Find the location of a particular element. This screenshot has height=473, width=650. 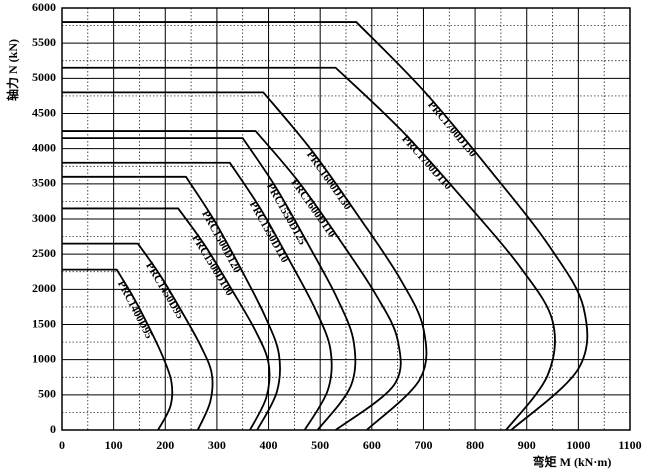

y-tick-label: 2500 is located at coordinates (44, 253).